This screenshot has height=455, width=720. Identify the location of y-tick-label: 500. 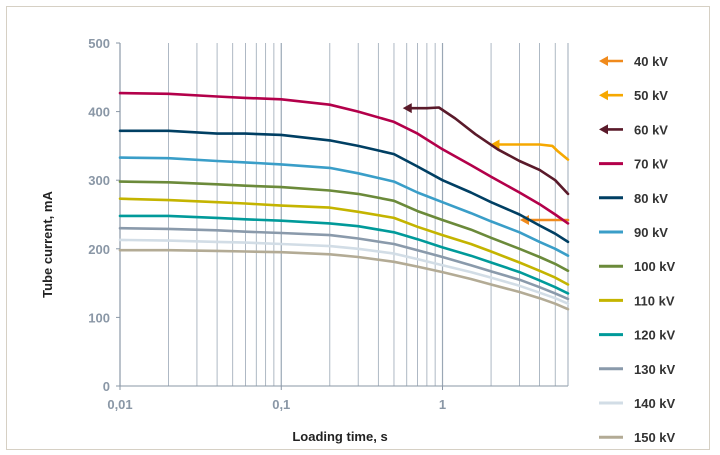
(99, 43).